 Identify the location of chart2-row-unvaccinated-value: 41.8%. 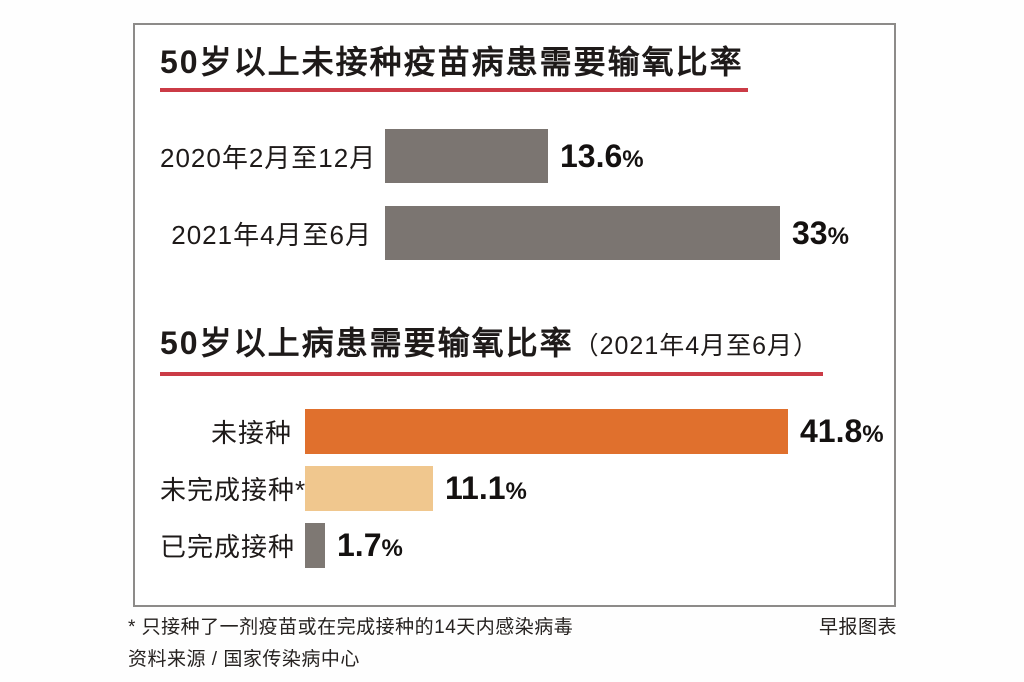
(842, 431).